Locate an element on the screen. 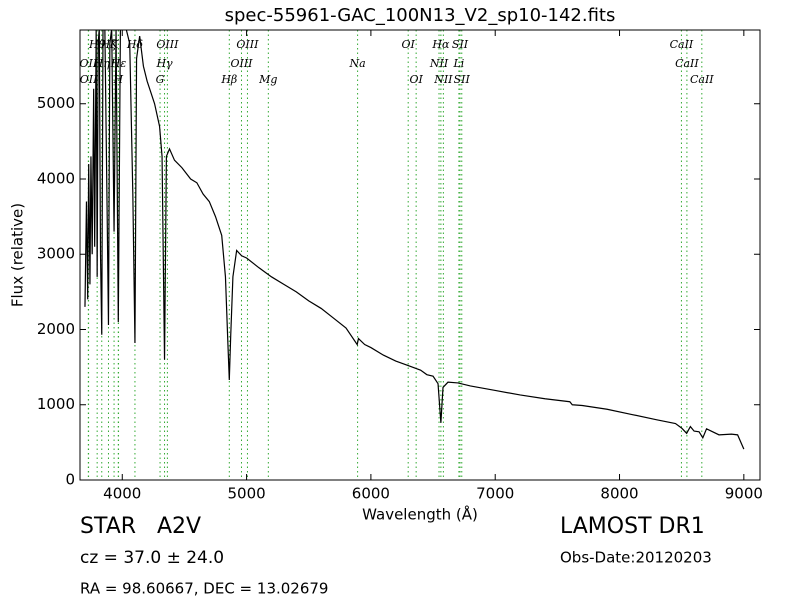  x-axis-label: Wavelength (Å) is located at coordinates (420, 514).